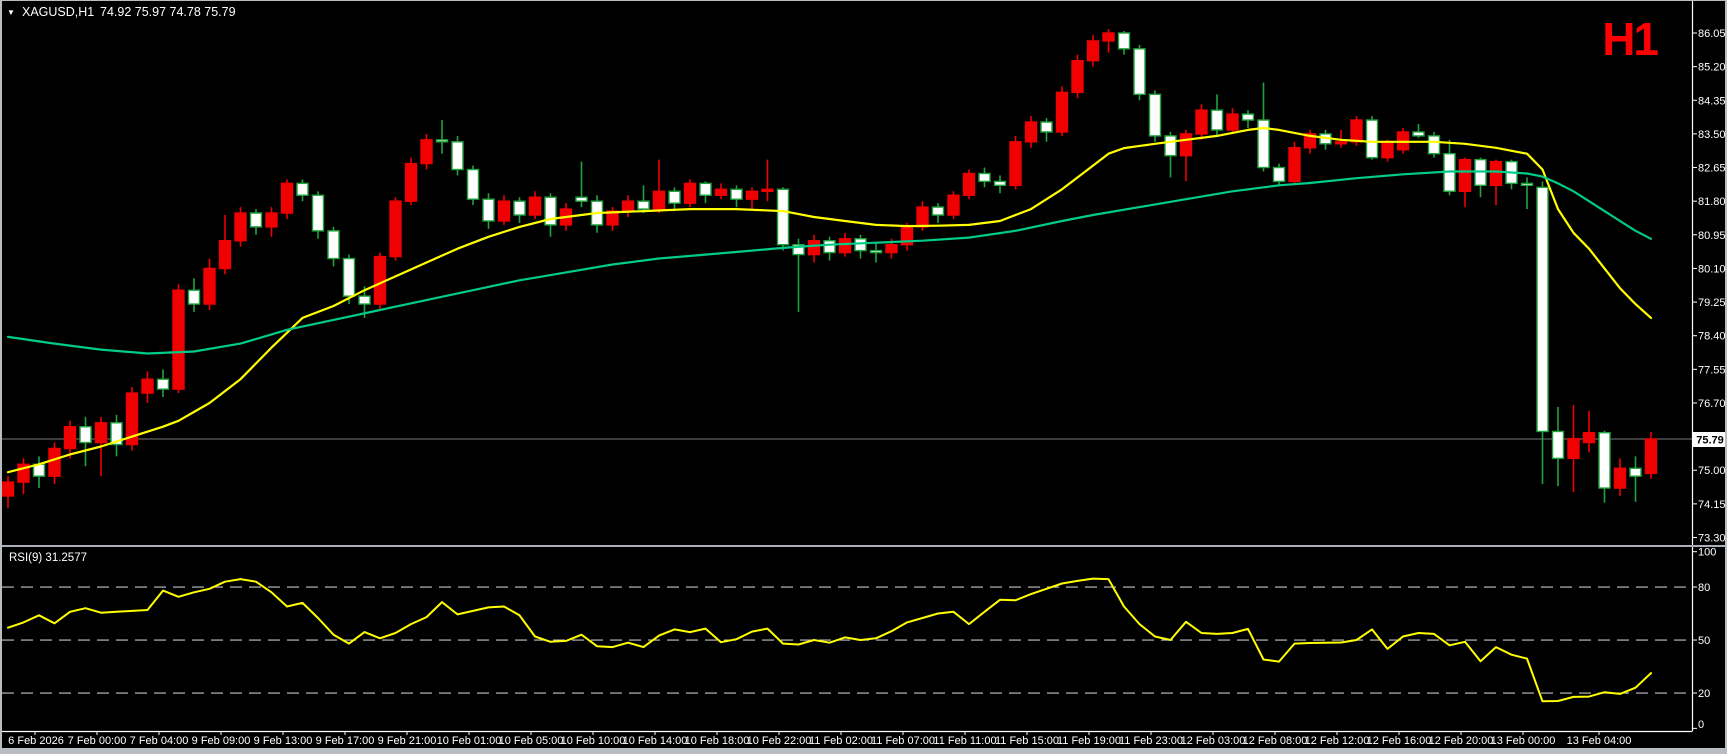 This screenshot has height=754, width=1727. What do you see at coordinates (1089, 741) in the screenshot?
I see `time-label: 11 Feb 19:00` at bounding box center [1089, 741].